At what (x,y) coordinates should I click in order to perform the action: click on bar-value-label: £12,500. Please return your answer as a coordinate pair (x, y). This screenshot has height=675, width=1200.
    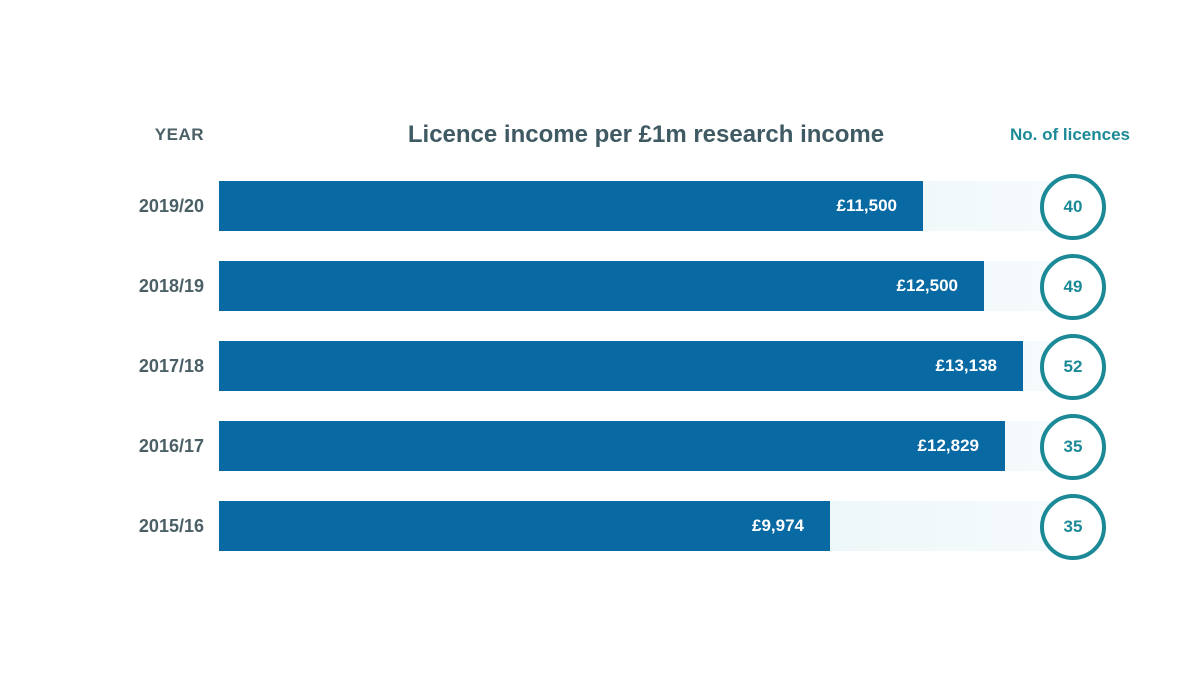
    Looking at the image, I should click on (927, 285).